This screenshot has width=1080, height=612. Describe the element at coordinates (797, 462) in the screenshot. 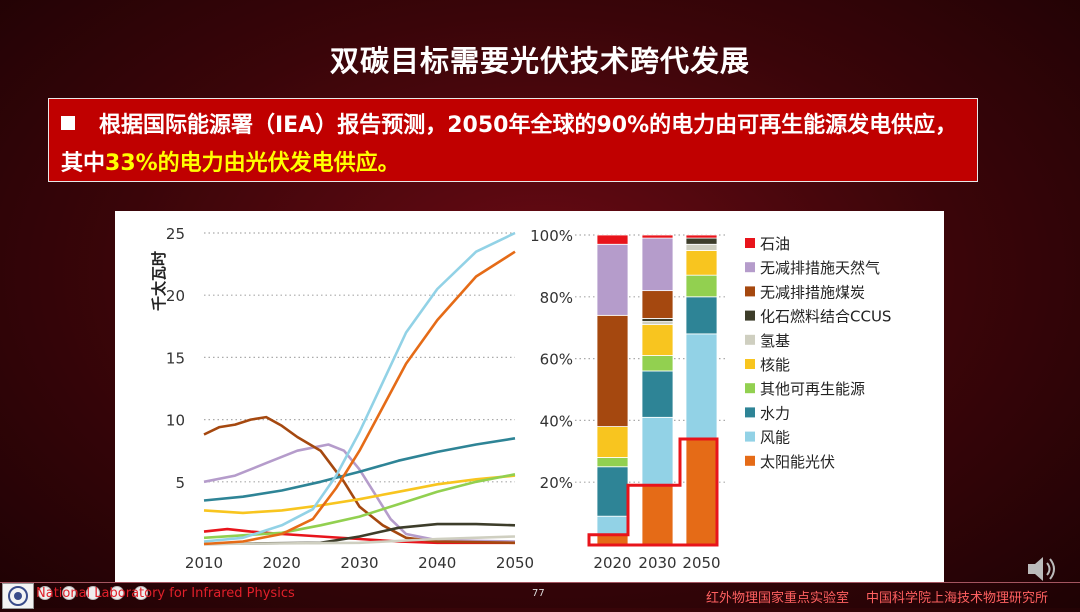

I see `legend-label: 太阳能光伏` at that location.